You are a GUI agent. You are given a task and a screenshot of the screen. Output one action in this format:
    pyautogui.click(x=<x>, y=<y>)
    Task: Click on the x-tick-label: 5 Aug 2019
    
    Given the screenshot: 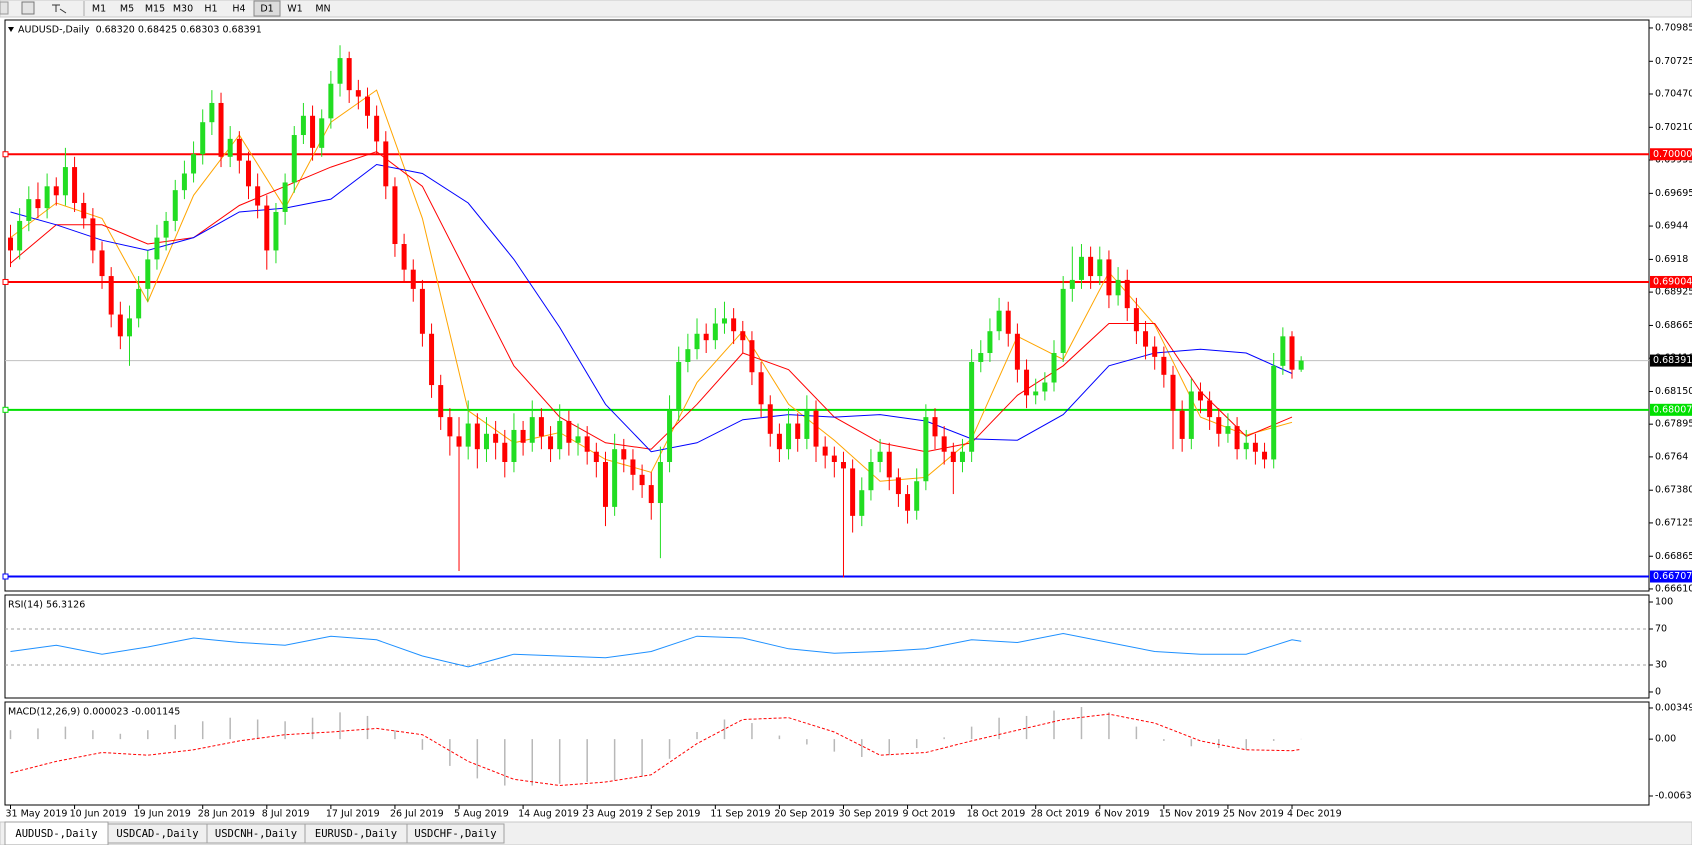 What is the action you would take?
    pyautogui.click(x=481, y=814)
    